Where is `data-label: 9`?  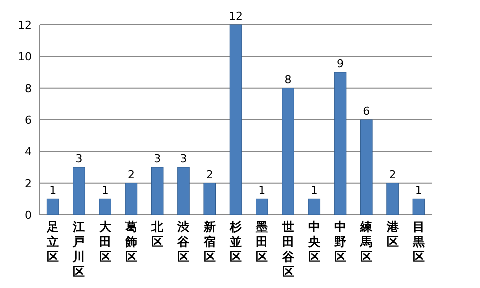 data-label: 9 is located at coordinates (340, 64).